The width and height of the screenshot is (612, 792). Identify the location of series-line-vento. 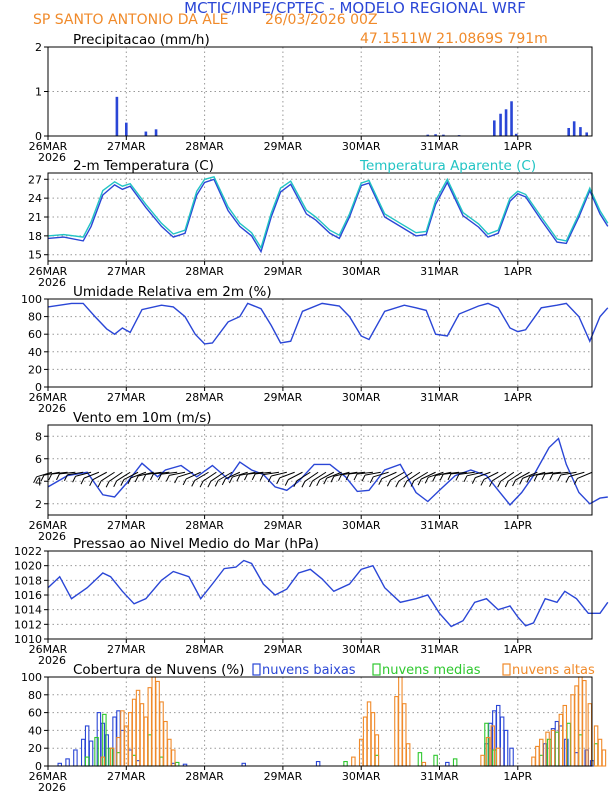
(327, 471).